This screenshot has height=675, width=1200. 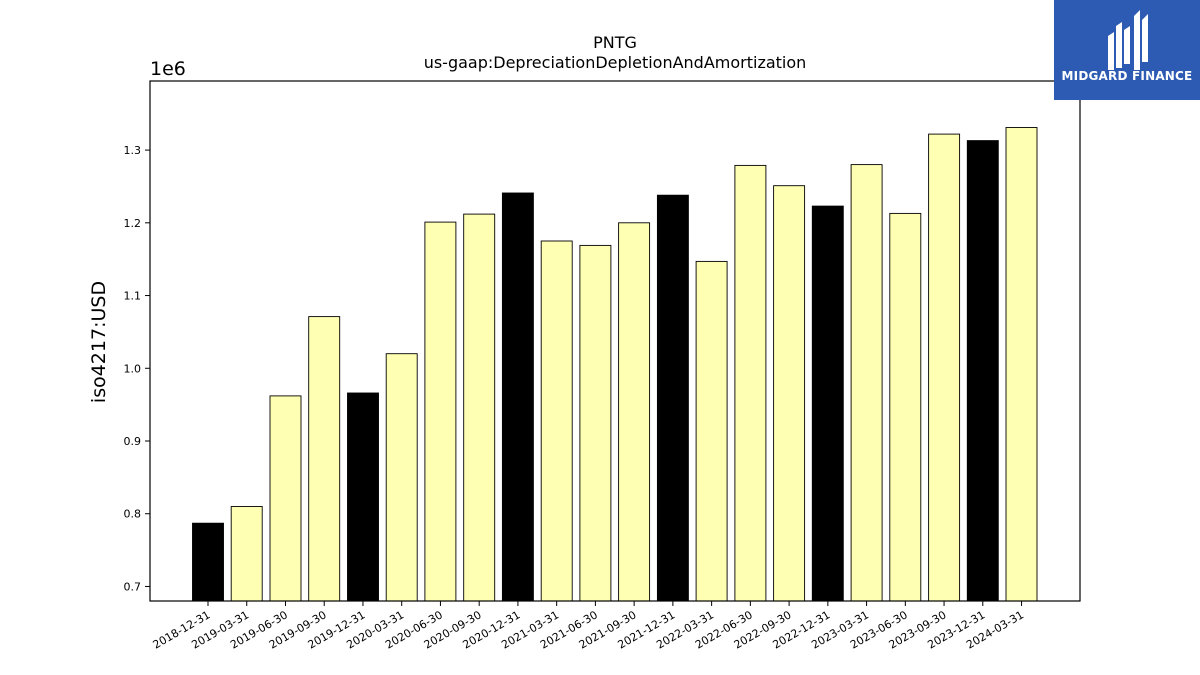 I want to click on y-tick-label: 1.1, so click(x=133, y=296).